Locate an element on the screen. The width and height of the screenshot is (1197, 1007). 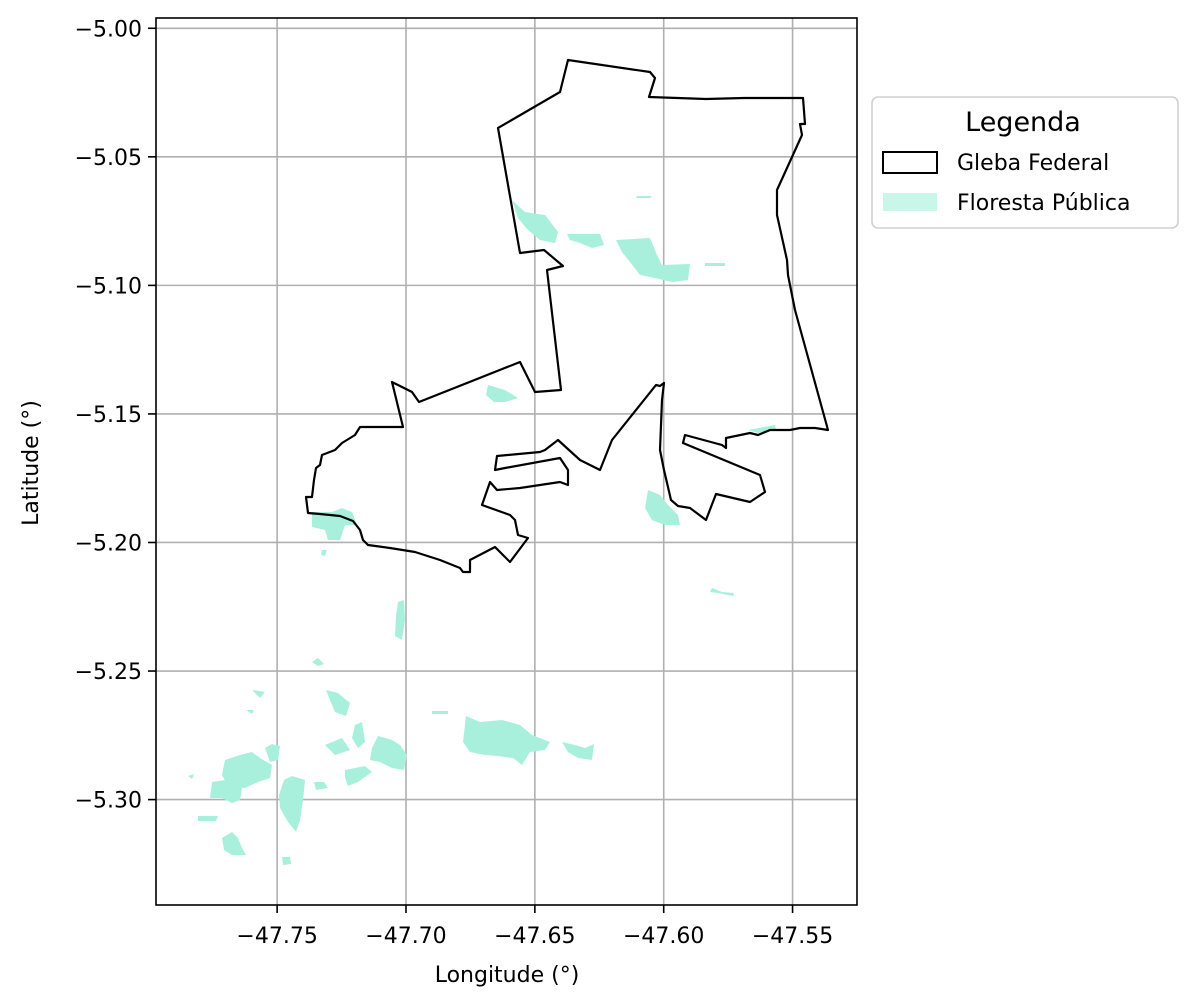
legend-label-floresta: Floresta Pública is located at coordinates (1043, 203).